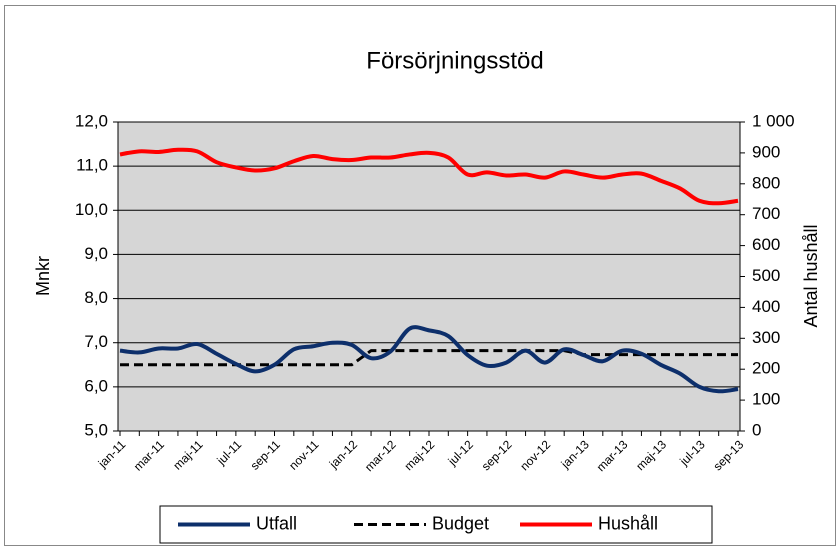 The height and width of the screenshot is (554, 840). What do you see at coordinates (454, 60) in the screenshot?
I see `chart-title: Försörjningsstöd` at bounding box center [454, 60].